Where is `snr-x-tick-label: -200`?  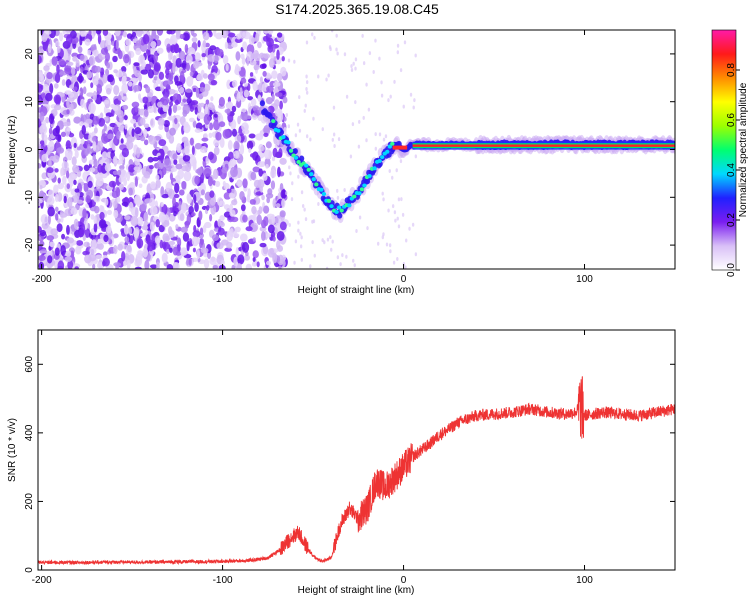
snr-x-tick-label: -200 is located at coordinates (42, 580).